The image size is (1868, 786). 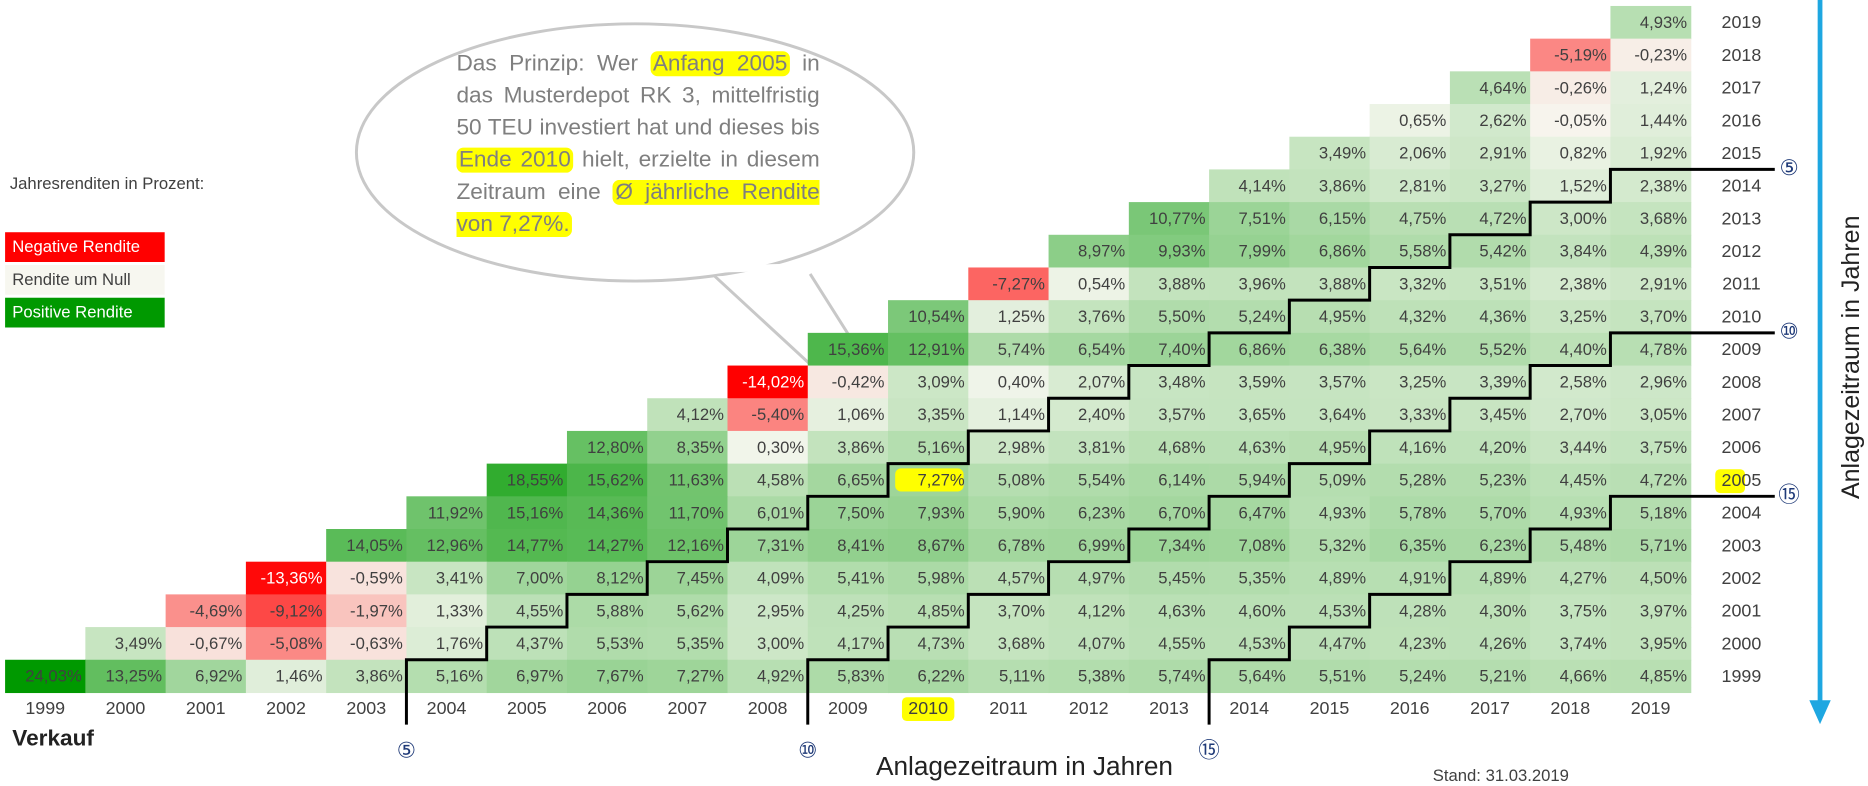 I want to click on cell-label: 5,74%, so click(x=1181, y=676).